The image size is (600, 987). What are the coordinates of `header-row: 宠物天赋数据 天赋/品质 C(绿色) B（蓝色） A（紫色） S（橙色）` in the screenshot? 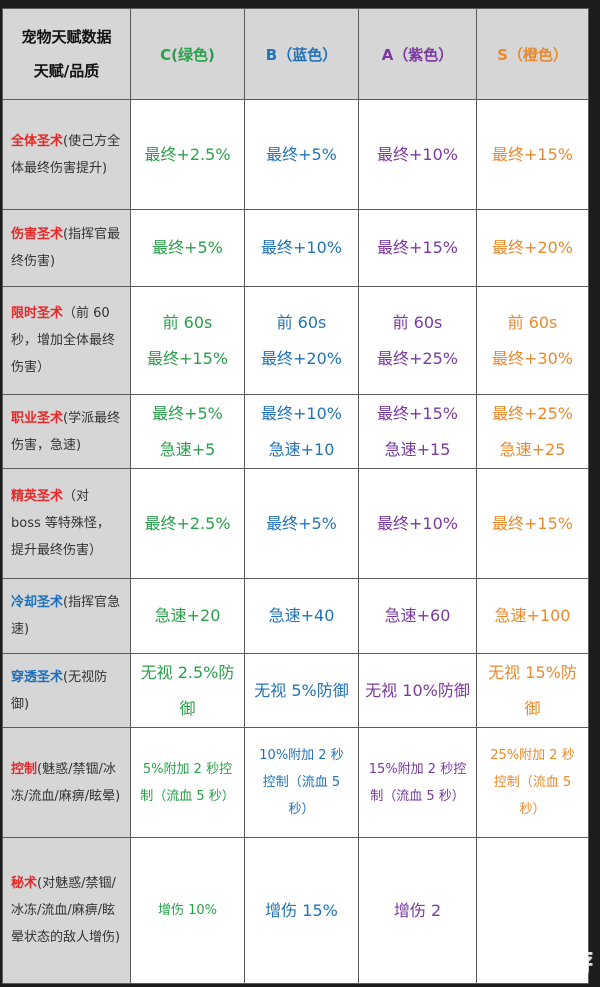 It's located at (295, 54).